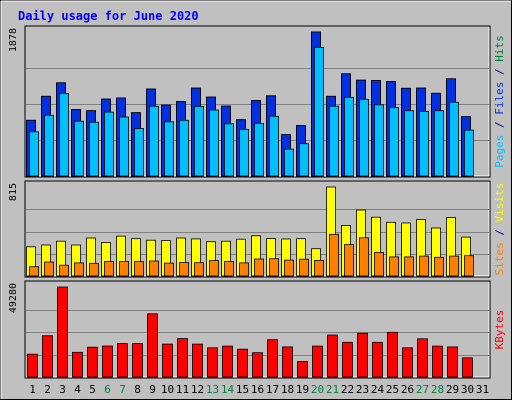 This screenshot has height=400, width=512. What do you see at coordinates (32, 389) in the screenshot?
I see `x-tick-label: 1` at bounding box center [32, 389].